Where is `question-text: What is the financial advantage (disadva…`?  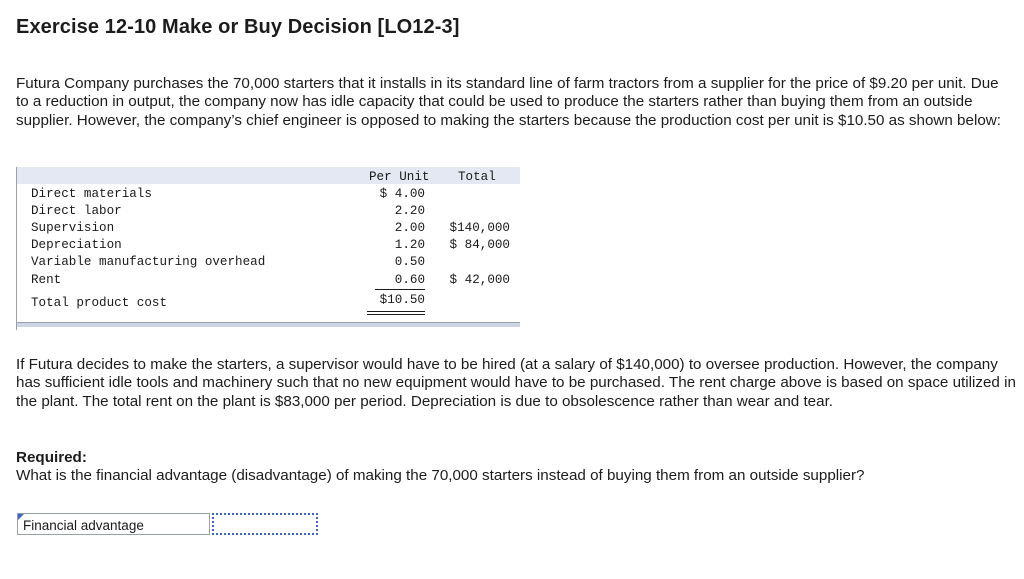 question-text: What is the financial advantage (disadva… is located at coordinates (440, 475).